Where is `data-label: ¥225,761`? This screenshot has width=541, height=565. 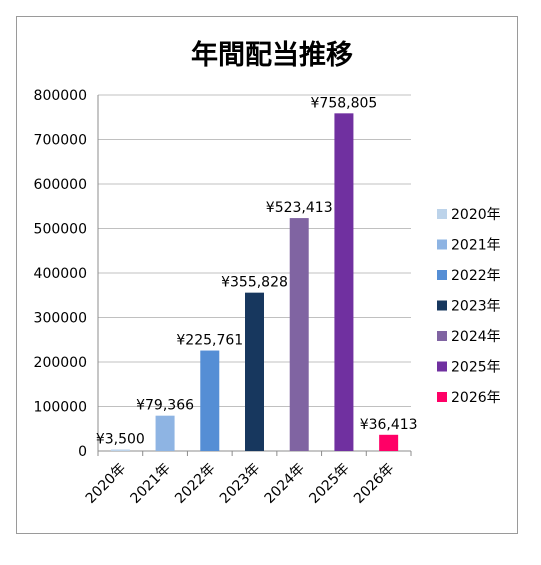
data-label: ¥225,761 is located at coordinates (209, 341).